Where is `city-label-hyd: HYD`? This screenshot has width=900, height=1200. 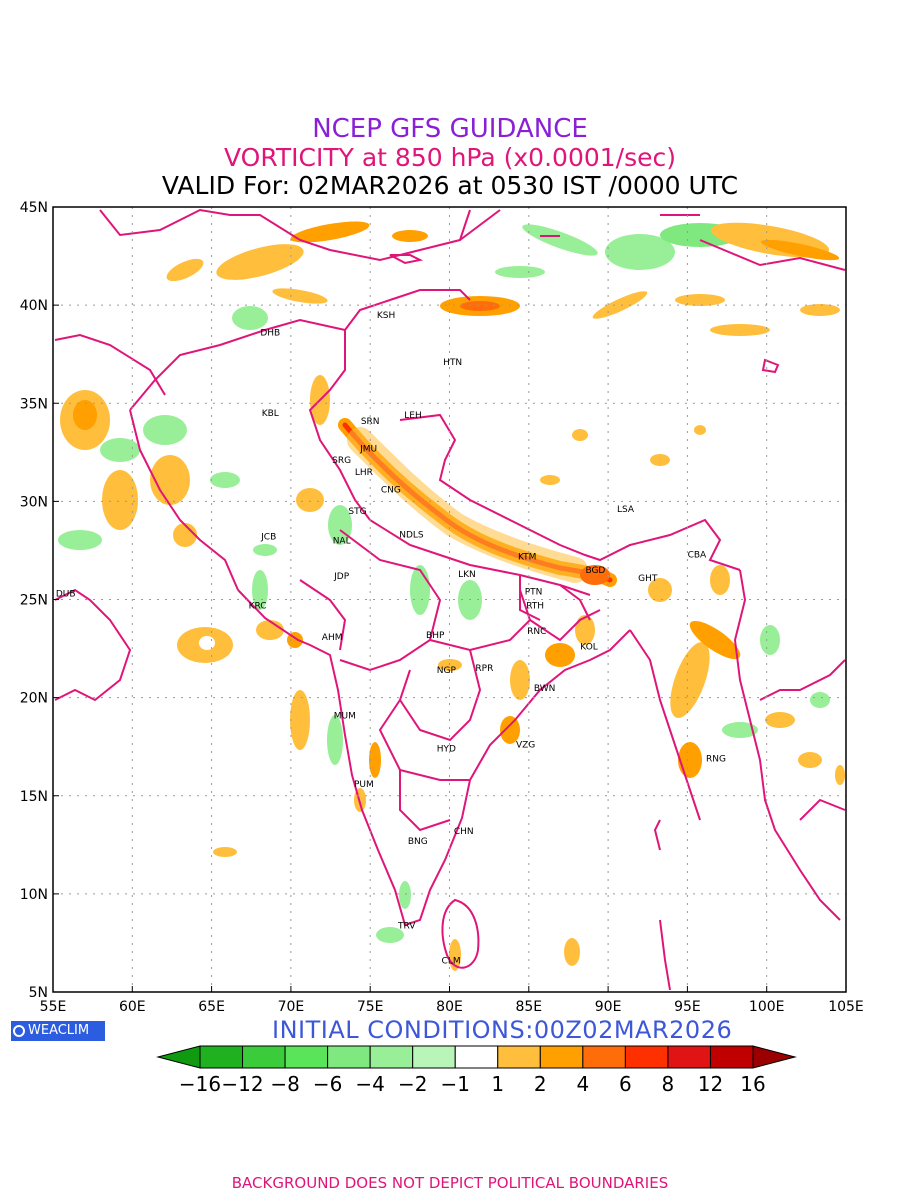
city-label-hyd: HYD is located at coordinates (446, 750).